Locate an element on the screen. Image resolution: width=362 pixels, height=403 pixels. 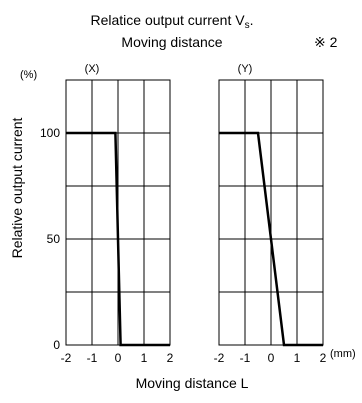
title-subscript: s is located at coordinates (247, 25).